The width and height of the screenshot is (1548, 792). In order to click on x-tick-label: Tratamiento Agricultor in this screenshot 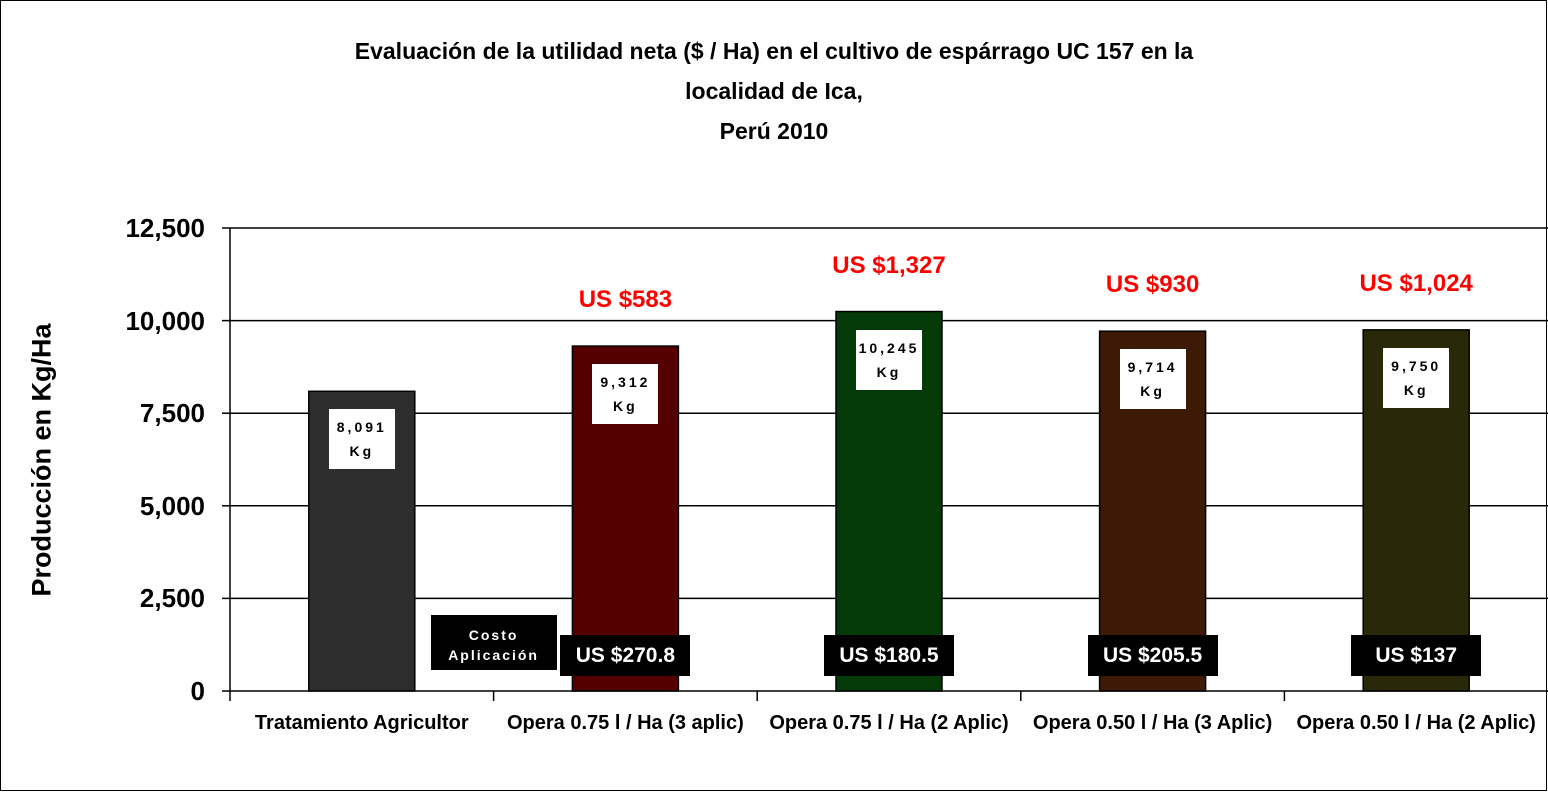, I will do `click(361, 723)`.